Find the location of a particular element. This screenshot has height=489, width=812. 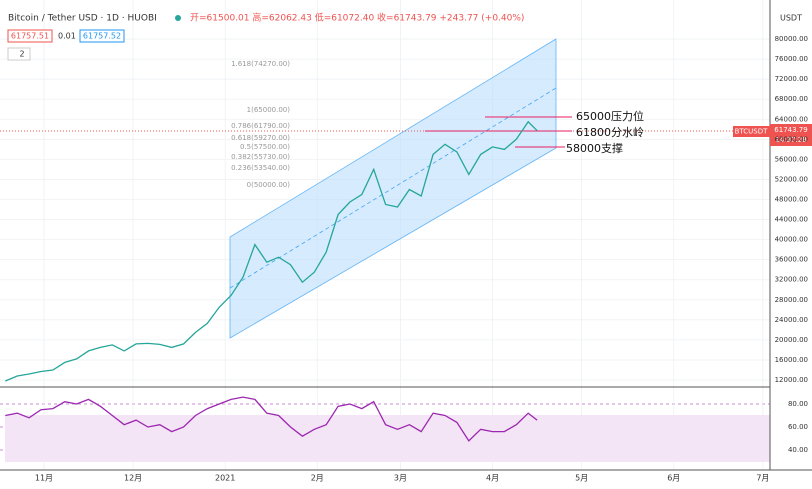

annotation: 61800分水岭 is located at coordinates (610, 132).